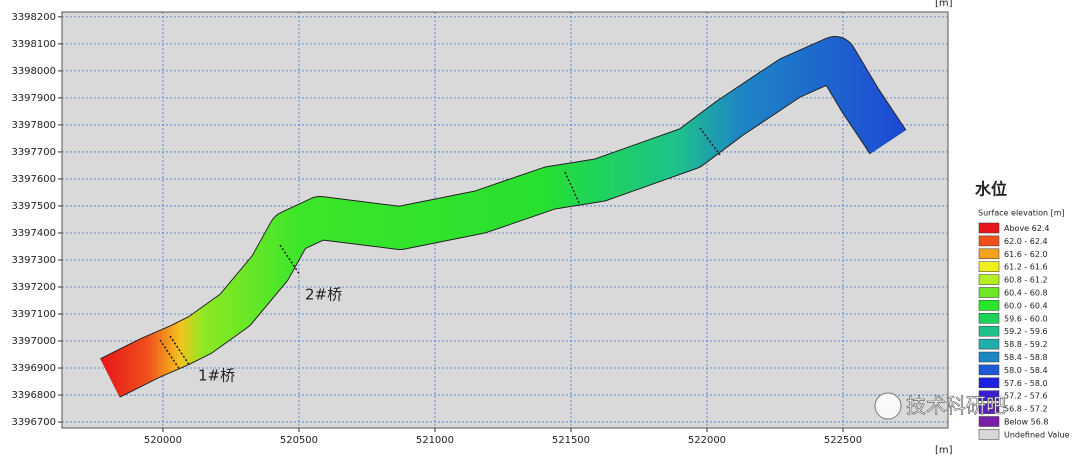  What do you see at coordinates (33, 314) in the screenshot?
I see `y-tick-label: 3397100` at bounding box center [33, 314].